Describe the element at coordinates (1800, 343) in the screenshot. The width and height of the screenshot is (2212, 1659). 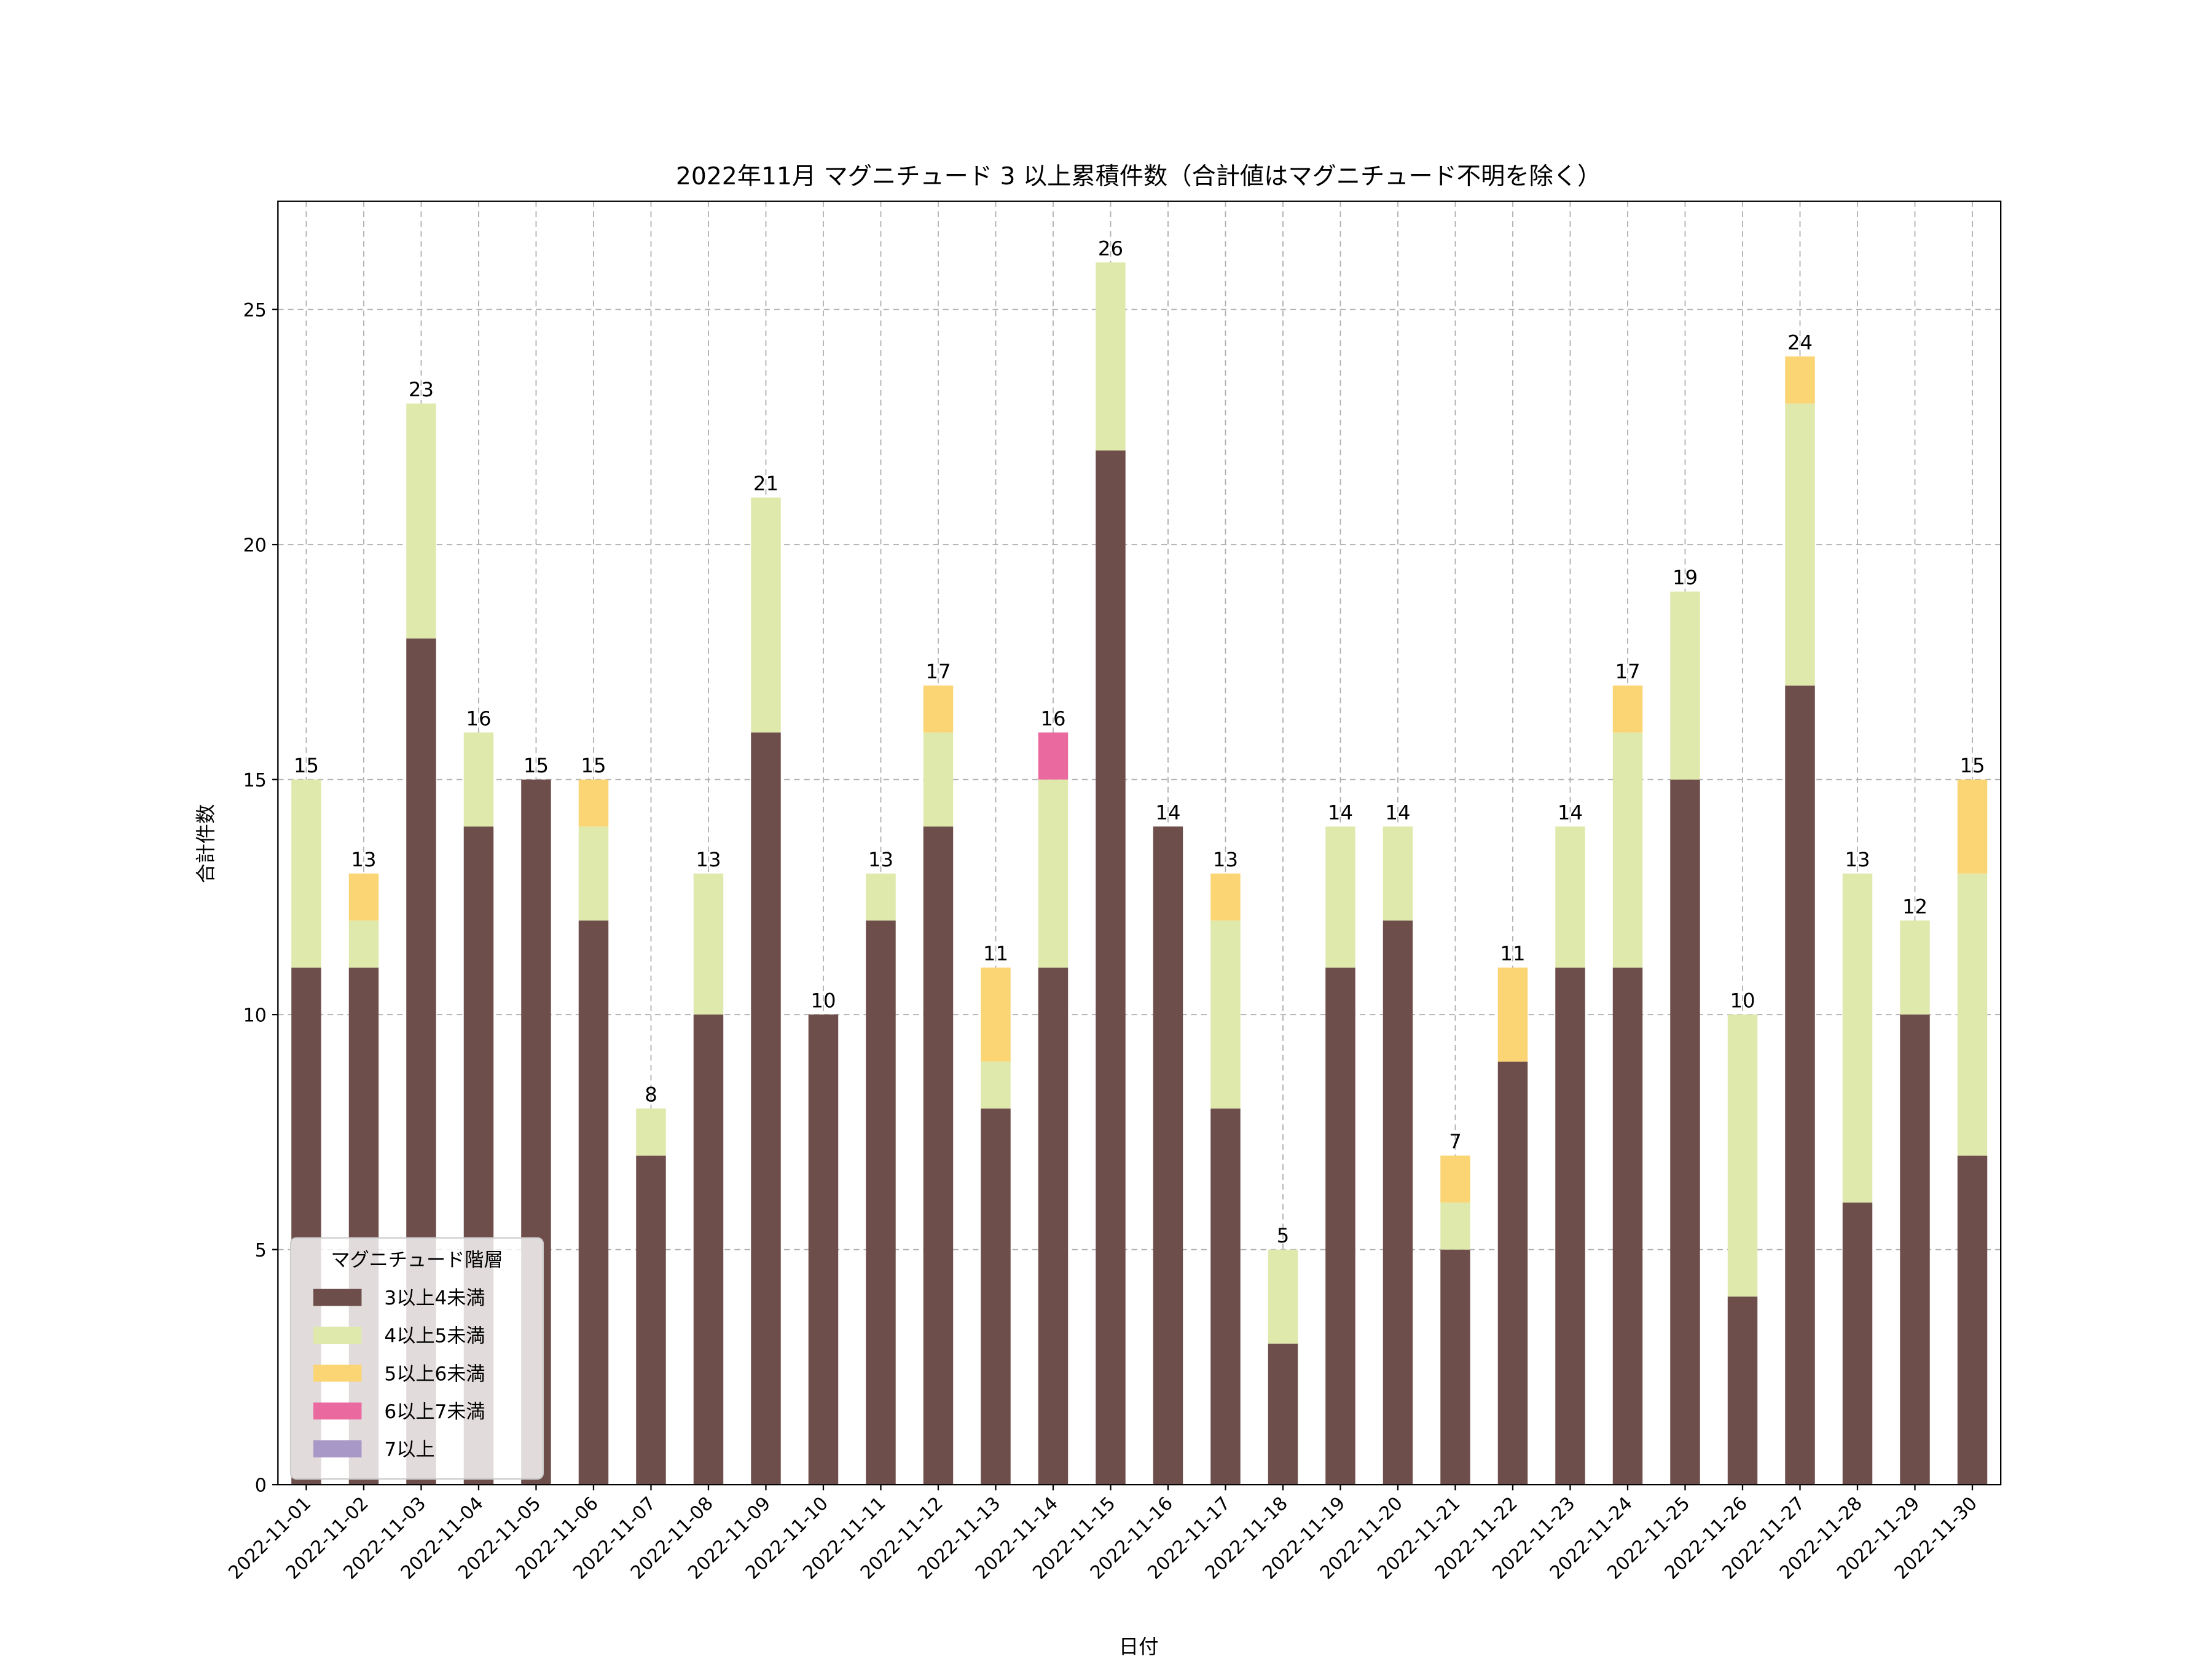
I see `data-label: 24` at that location.